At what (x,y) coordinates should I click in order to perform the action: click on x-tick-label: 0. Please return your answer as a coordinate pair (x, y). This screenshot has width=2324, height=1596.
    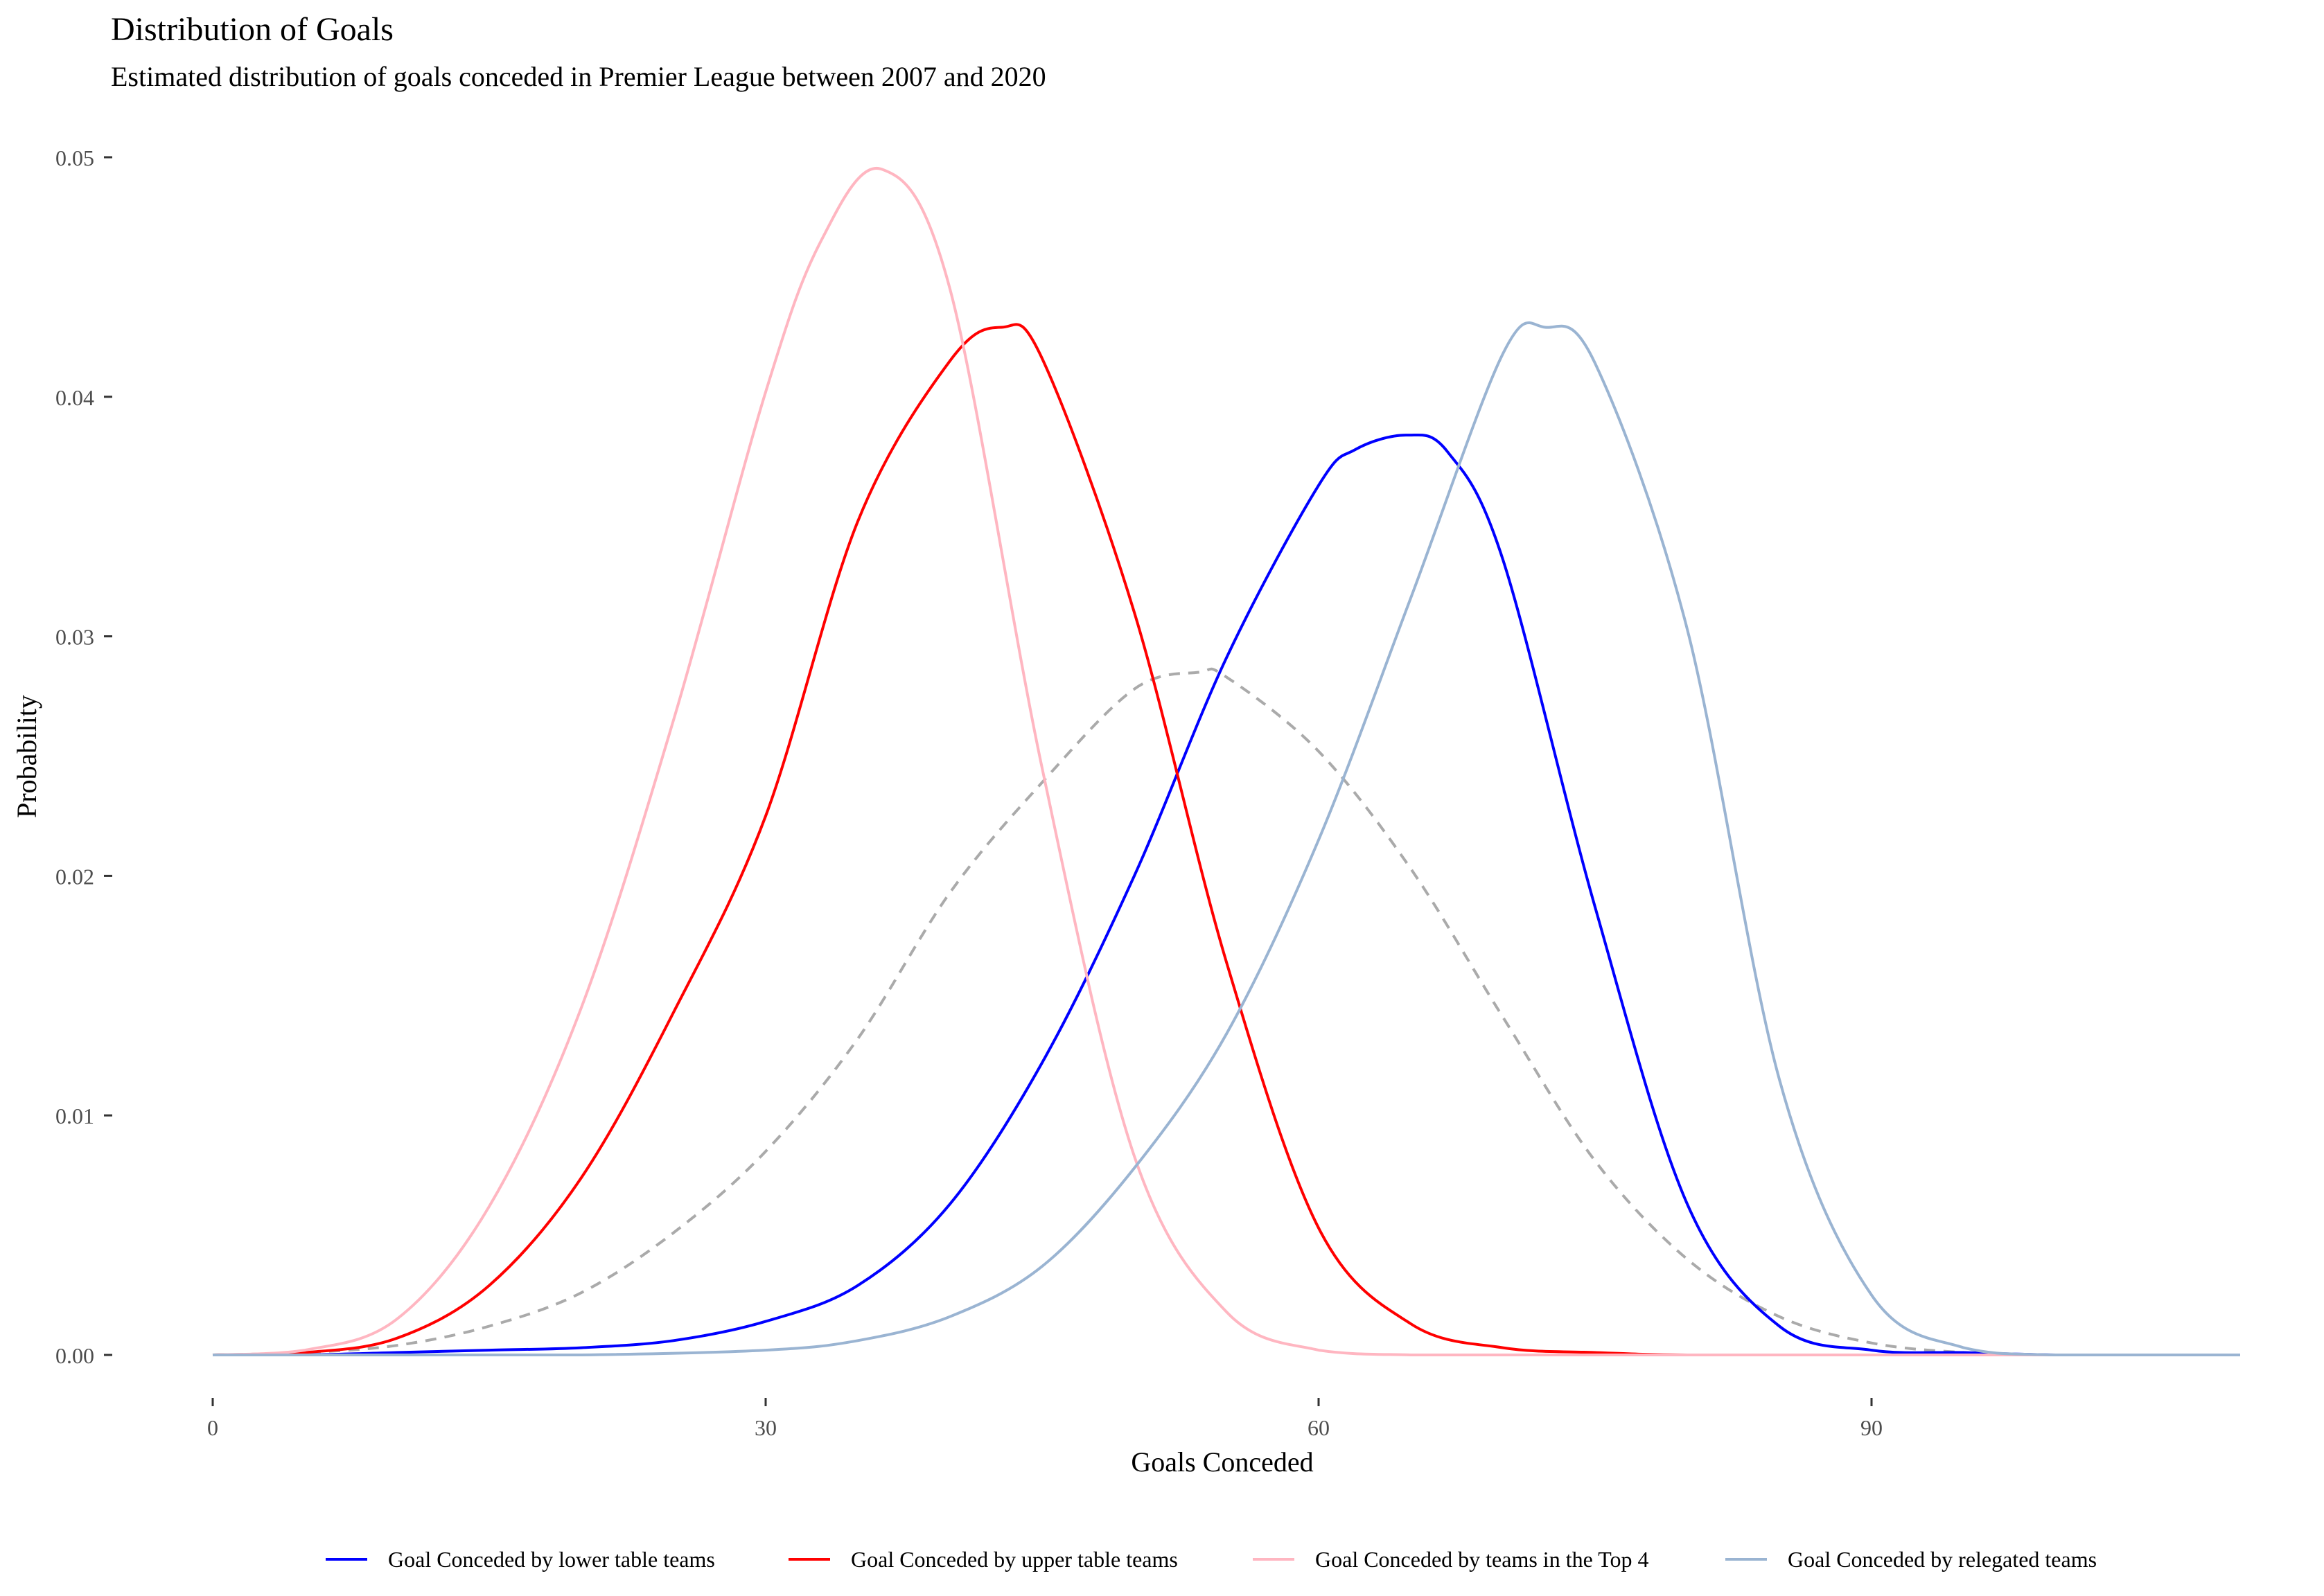
    Looking at the image, I should click on (212, 1427).